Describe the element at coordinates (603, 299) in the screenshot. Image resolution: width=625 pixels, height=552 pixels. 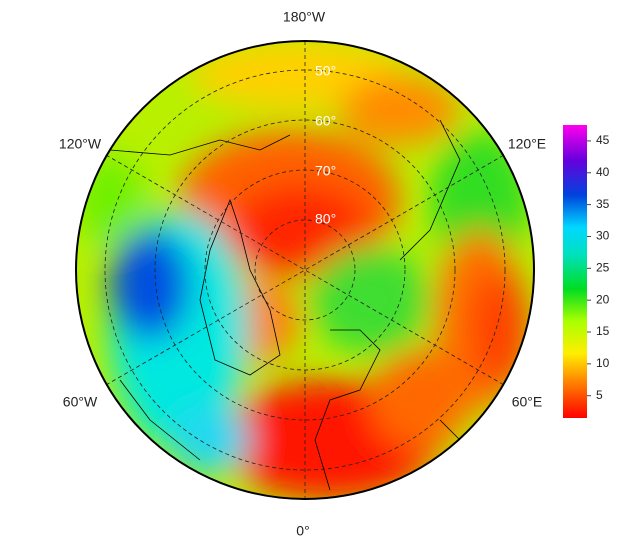
I see `colorbar-tick-label: 20` at that location.